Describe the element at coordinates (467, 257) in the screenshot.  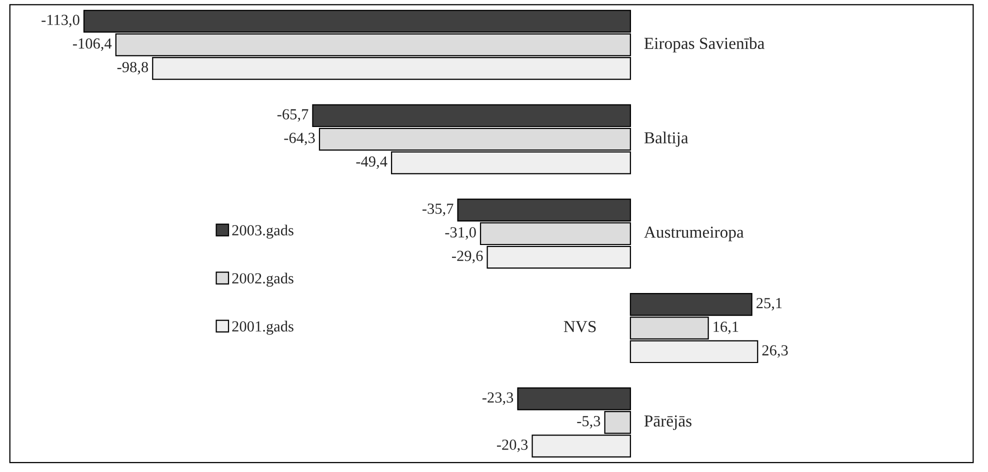
I see `data-label: -29,6` at that location.